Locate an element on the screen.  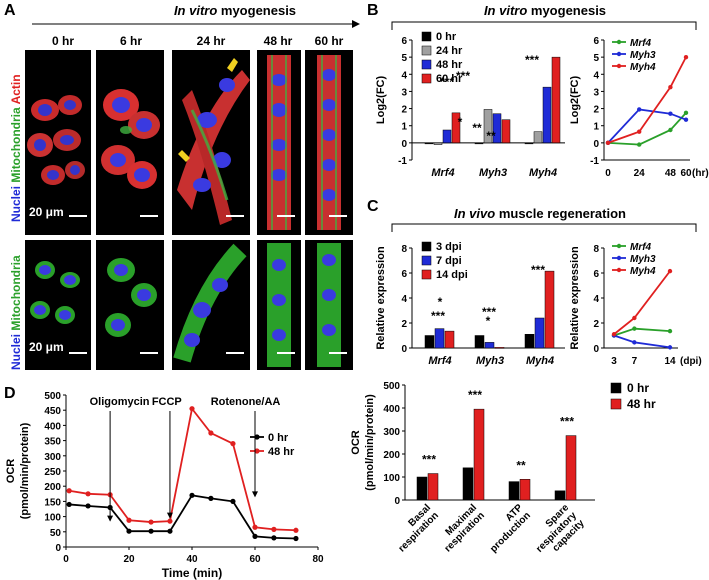
d-line-2-y-label: (pmol/min/protein) is located at coordinates (25, 470).